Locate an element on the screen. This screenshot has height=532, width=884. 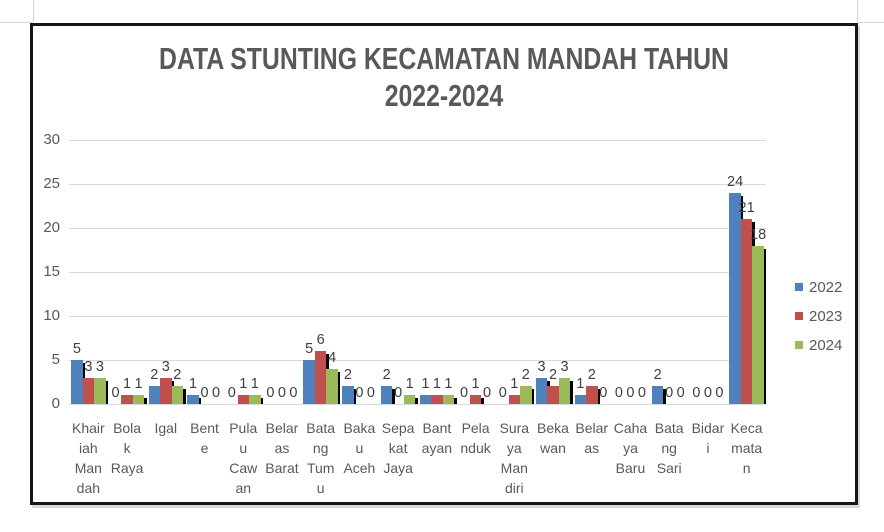
x-axis-label: Pula is located at coordinates (243, 428).